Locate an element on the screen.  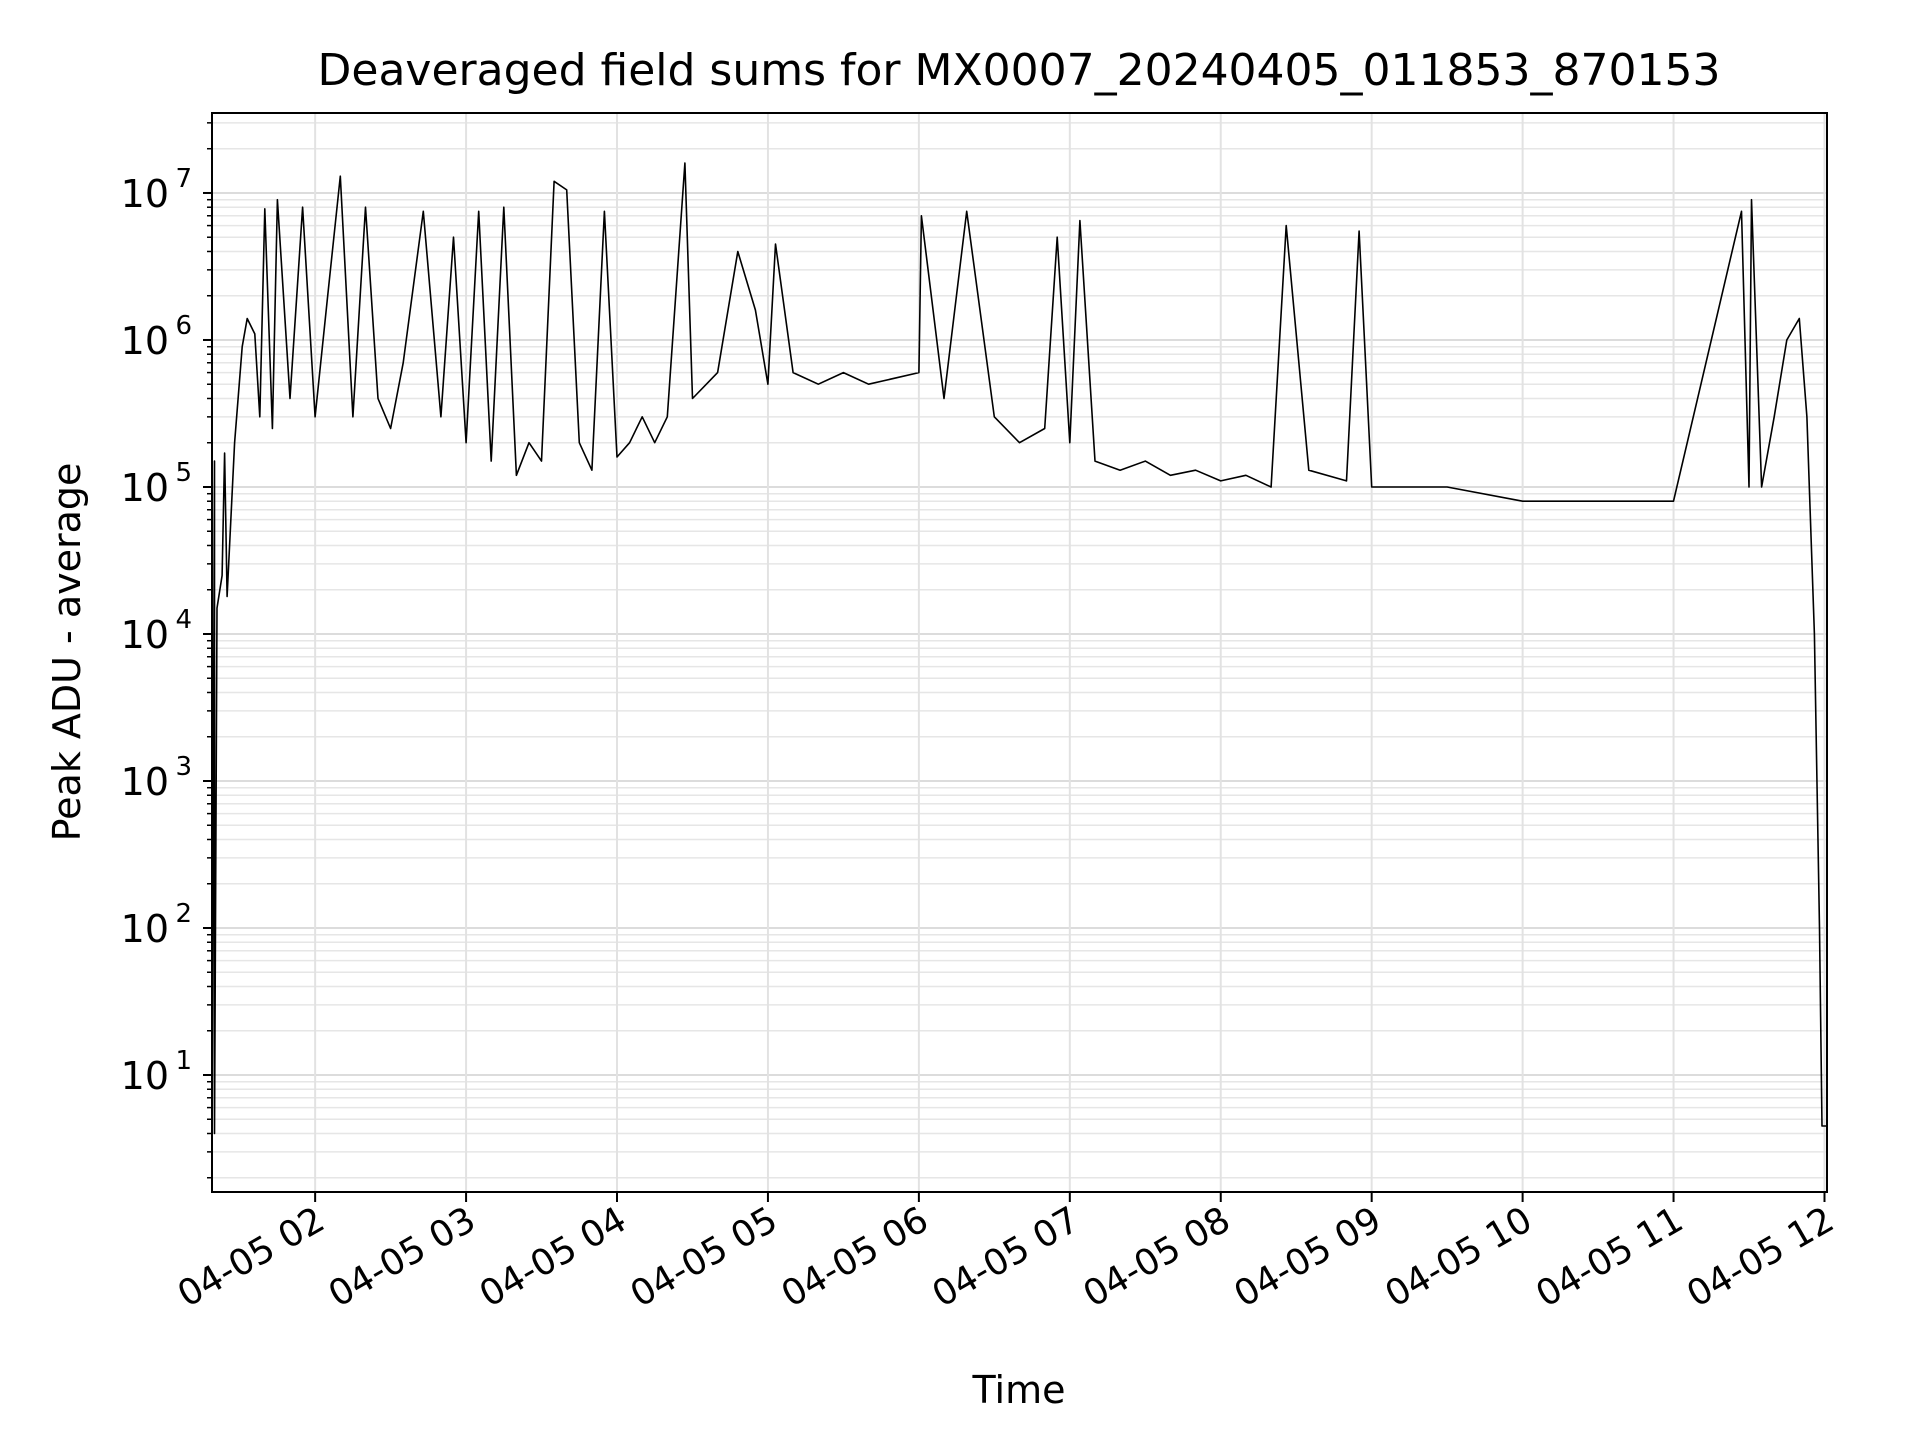
x-axis-label: Time is located at coordinates (1019, 1390).